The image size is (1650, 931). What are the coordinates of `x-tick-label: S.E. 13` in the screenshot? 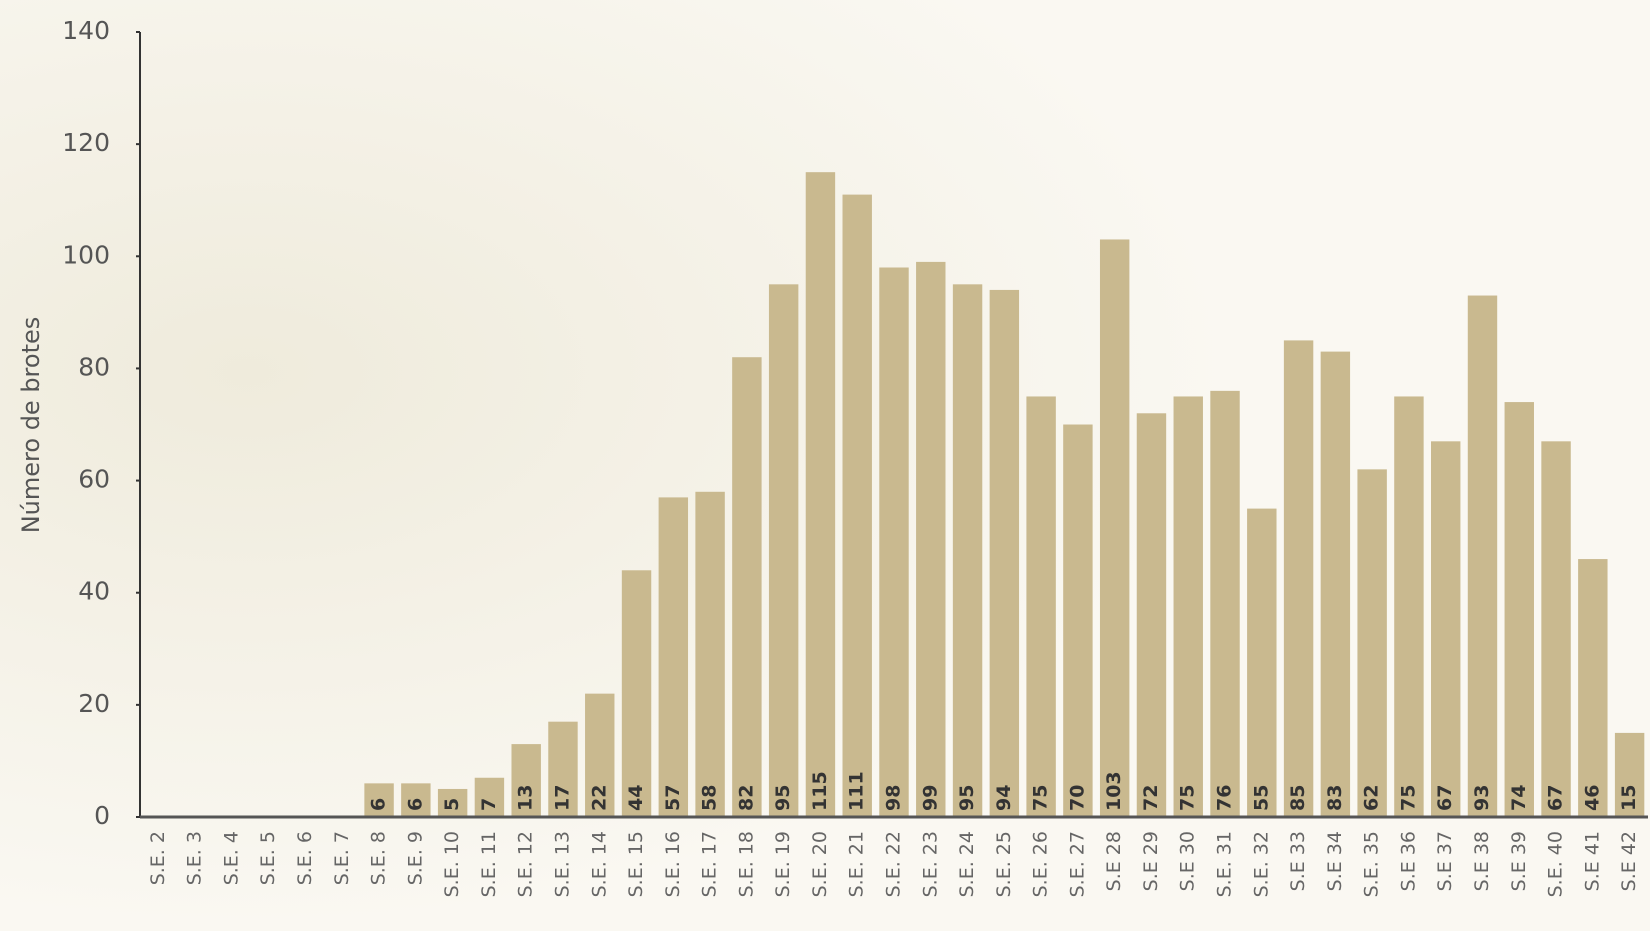 It's located at (562, 864).